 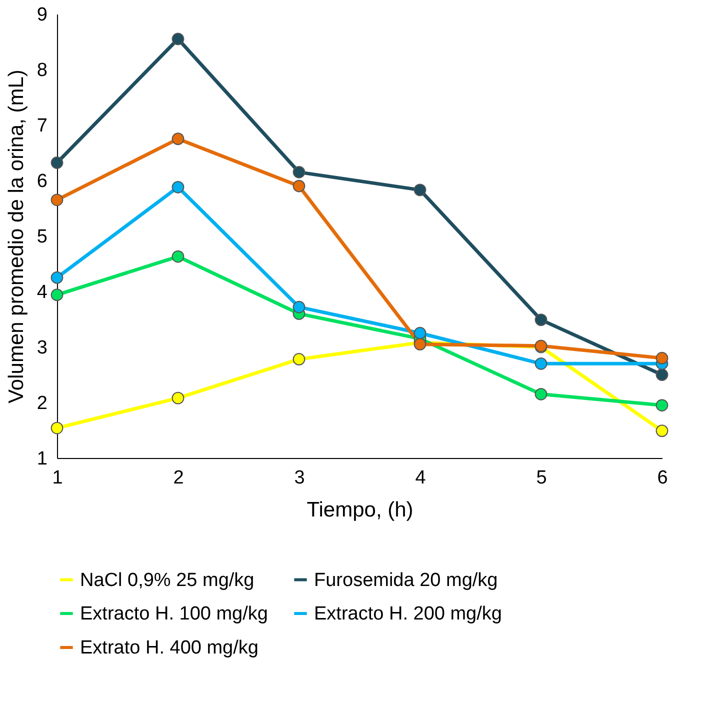 I want to click on legend-label: Extrato H. 400 mg/kg, so click(x=169, y=648).